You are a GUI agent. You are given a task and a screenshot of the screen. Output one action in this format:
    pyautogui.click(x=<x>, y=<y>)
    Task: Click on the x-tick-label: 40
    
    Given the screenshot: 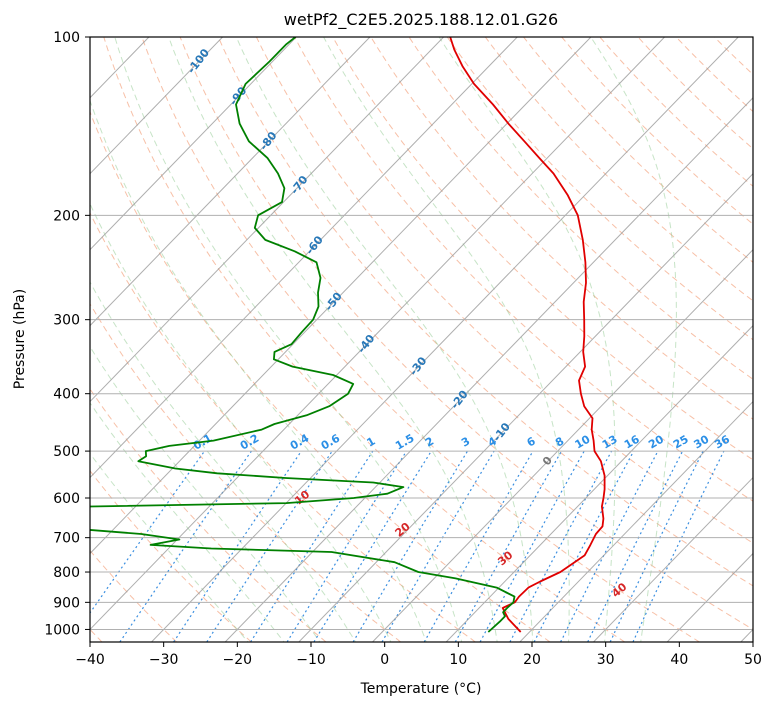 What is the action you would take?
    pyautogui.click(x=679, y=660)
    